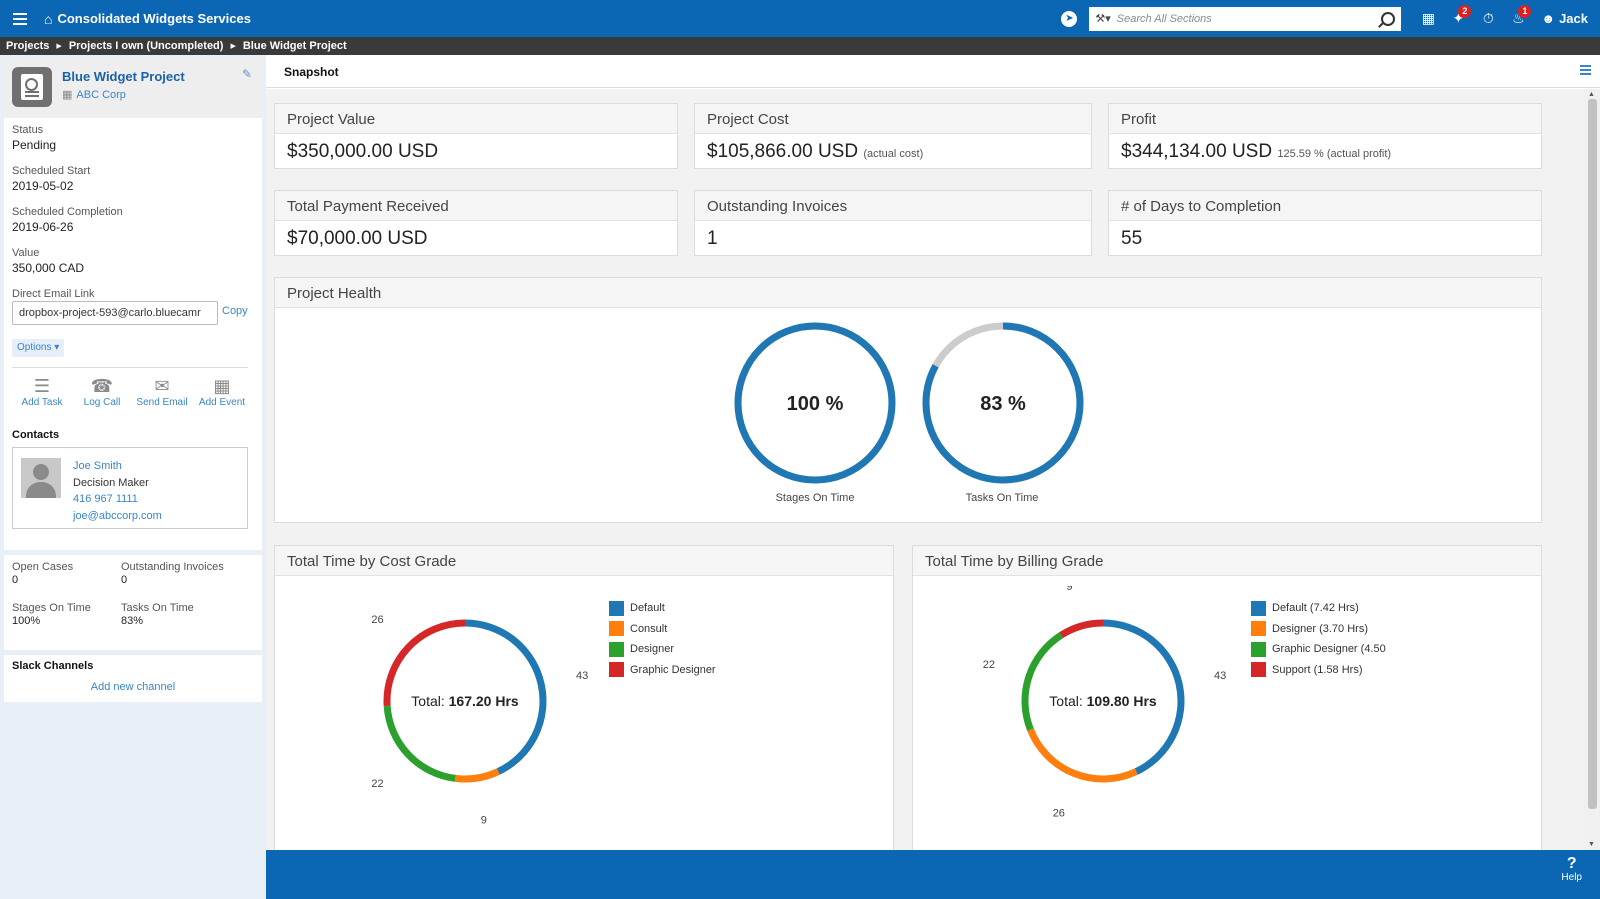  I want to click on field-value: Pending, so click(34, 145).